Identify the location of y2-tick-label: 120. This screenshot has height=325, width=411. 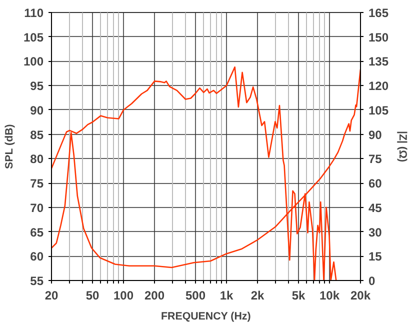
(378, 86).